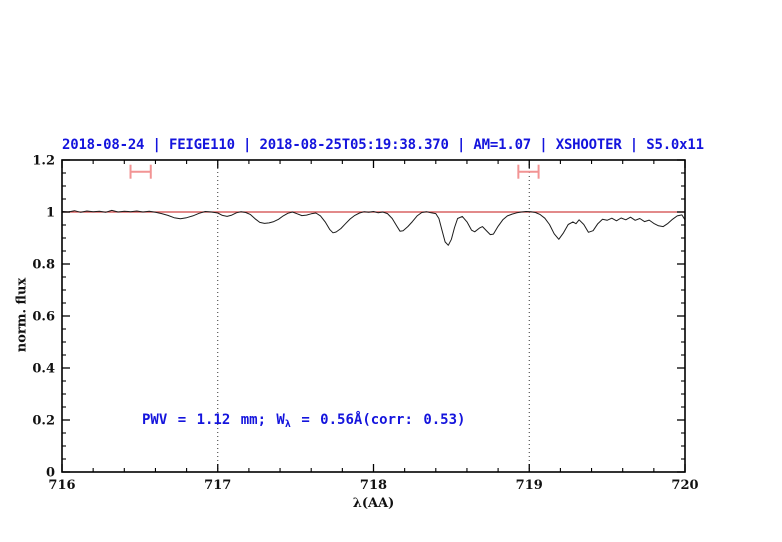  What do you see at coordinates (22, 315) in the screenshot?
I see `y-axis-label: norm. flux` at bounding box center [22, 315].